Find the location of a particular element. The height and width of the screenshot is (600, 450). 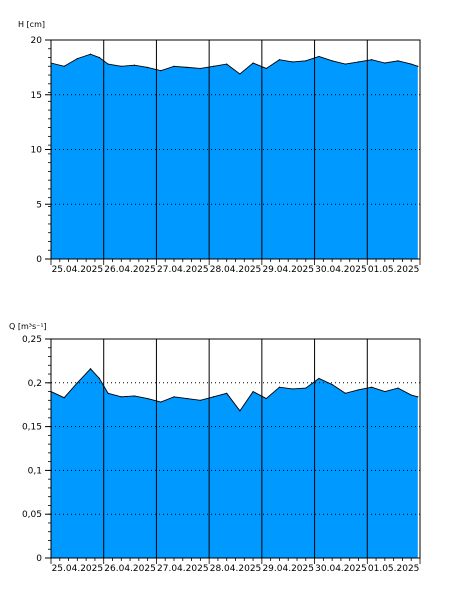

chart-1-y-tick-label-4: 0,2 is located at coordinates (35, 384).